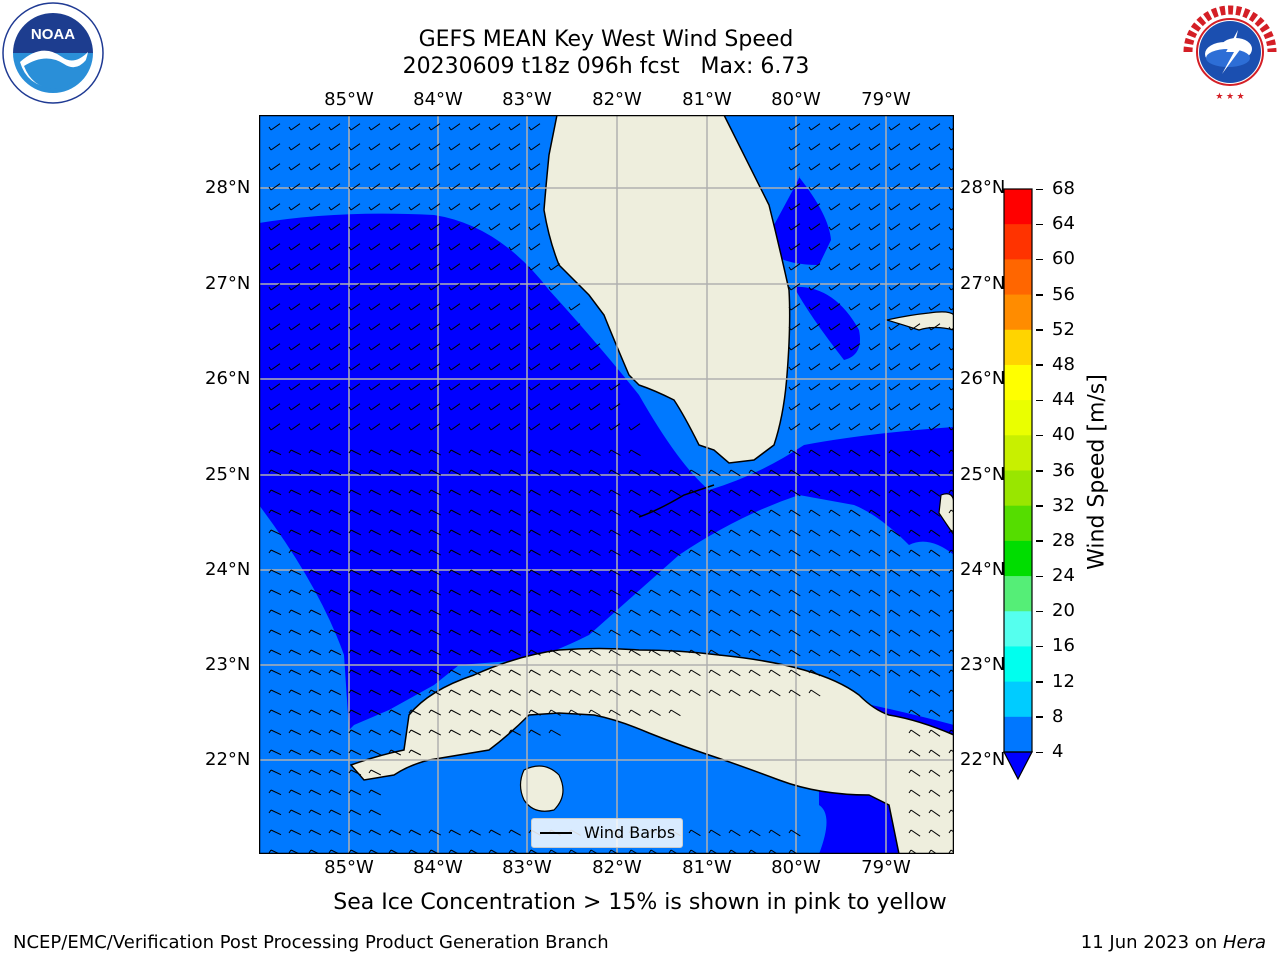 Image resolution: width=1280 pixels, height=960 pixels. What do you see at coordinates (228, 187) in the screenshot?
I see `lat-label-left: 28°N` at bounding box center [228, 187].